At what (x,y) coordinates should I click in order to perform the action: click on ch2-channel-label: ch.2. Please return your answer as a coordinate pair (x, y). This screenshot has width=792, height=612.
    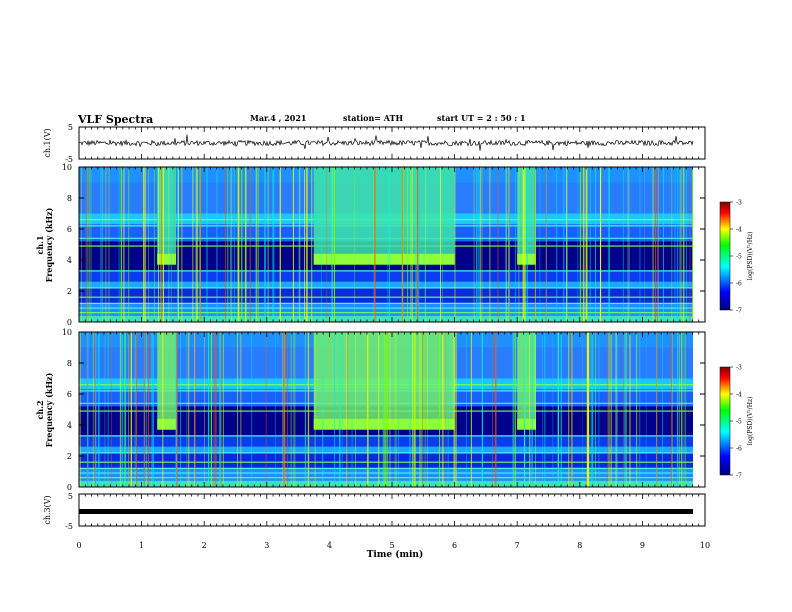
    Looking at the image, I should click on (40, 409).